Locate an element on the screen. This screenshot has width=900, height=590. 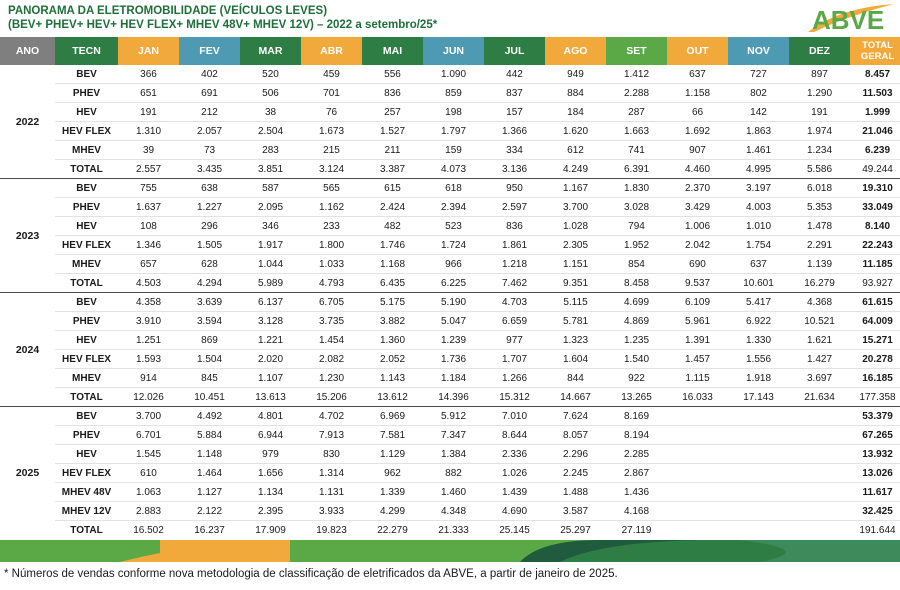
month-value-cell: 587 is located at coordinates (270, 188).